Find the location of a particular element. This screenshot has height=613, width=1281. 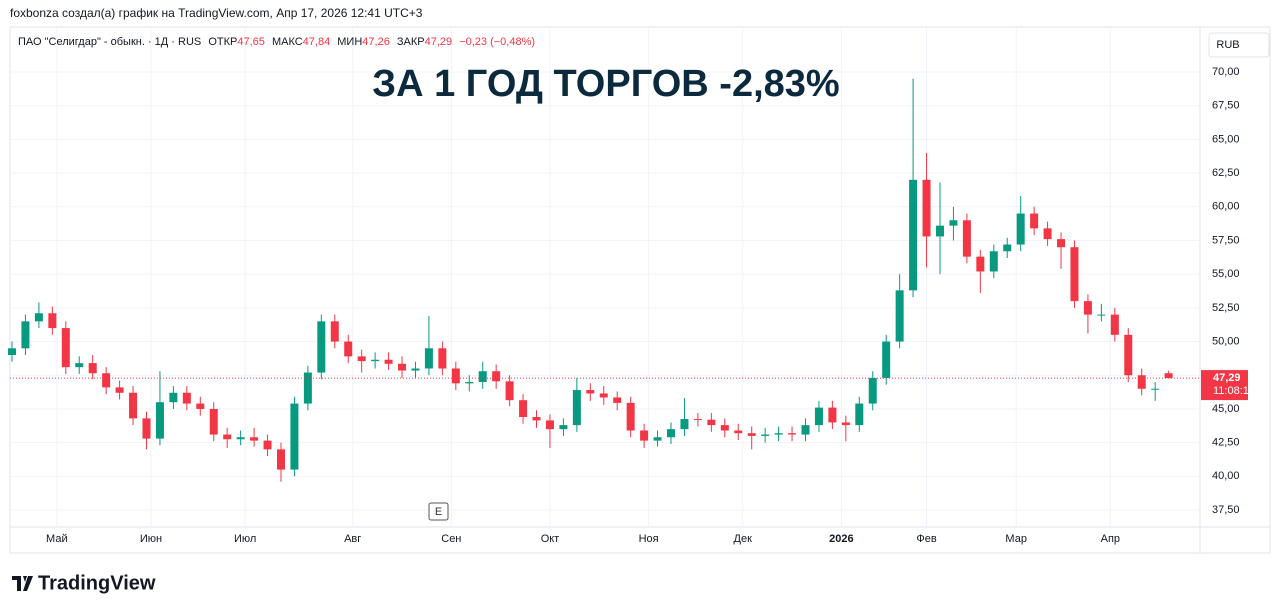

x-tick-label: Апр is located at coordinates (1110, 539).